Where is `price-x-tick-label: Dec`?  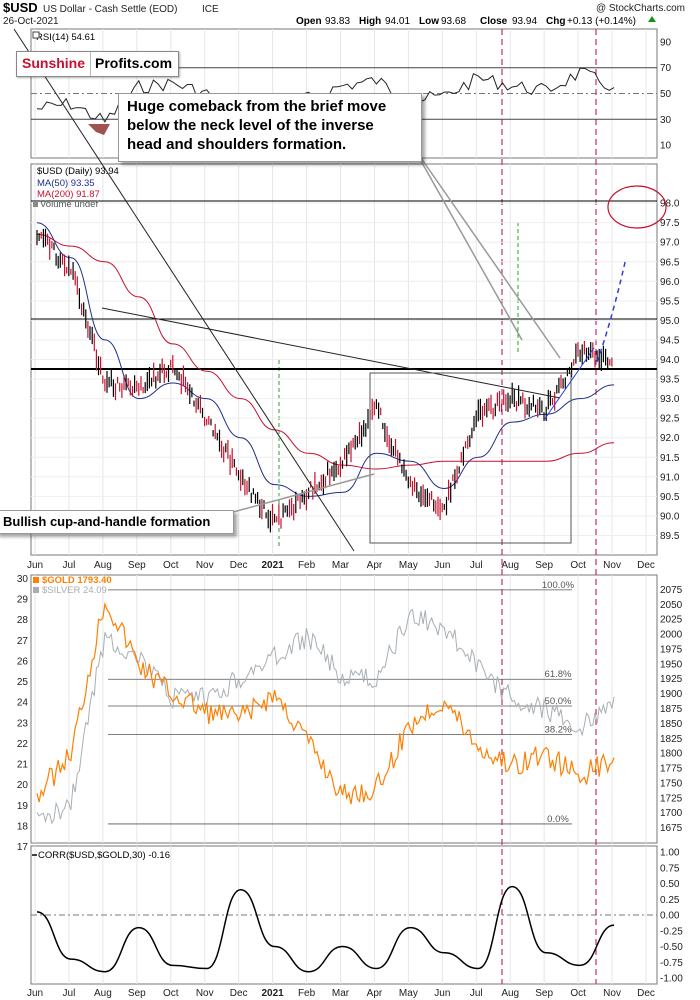
price-x-tick-label: Dec is located at coordinates (239, 565).